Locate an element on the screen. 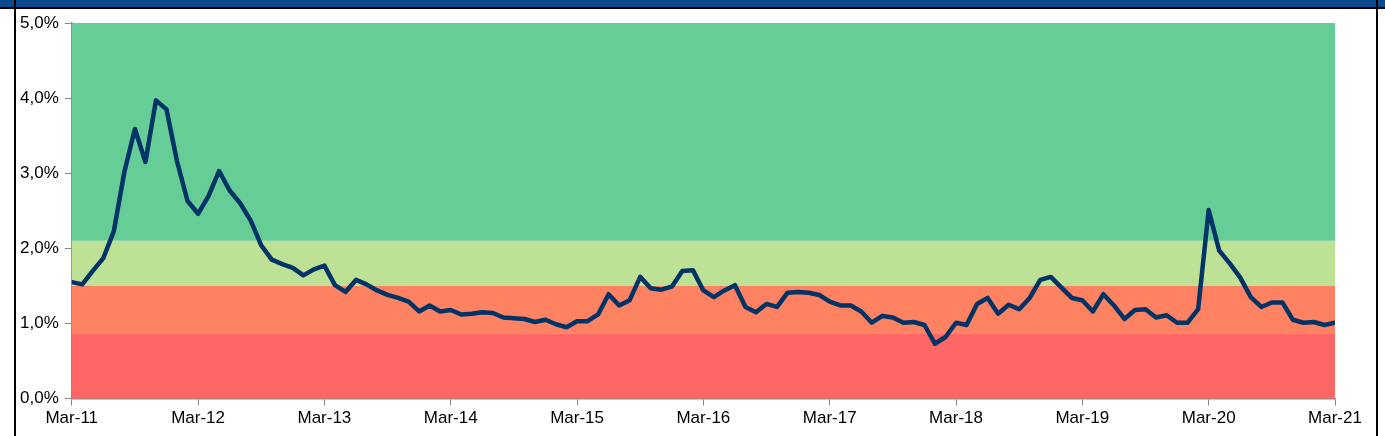  x-tick-label: Mar-21 is located at coordinates (1335, 418).